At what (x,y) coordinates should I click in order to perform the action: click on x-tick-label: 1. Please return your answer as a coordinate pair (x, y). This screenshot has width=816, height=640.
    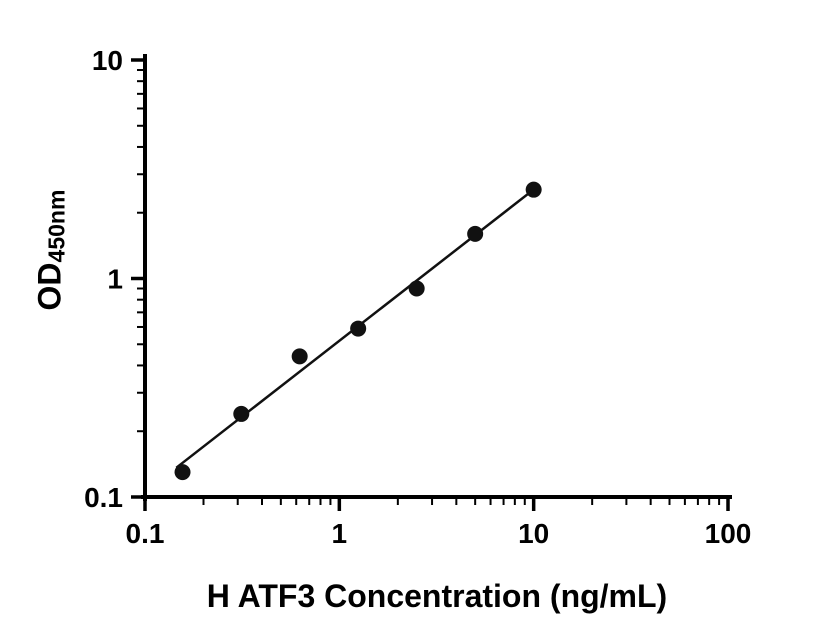
    Looking at the image, I should click on (340, 533).